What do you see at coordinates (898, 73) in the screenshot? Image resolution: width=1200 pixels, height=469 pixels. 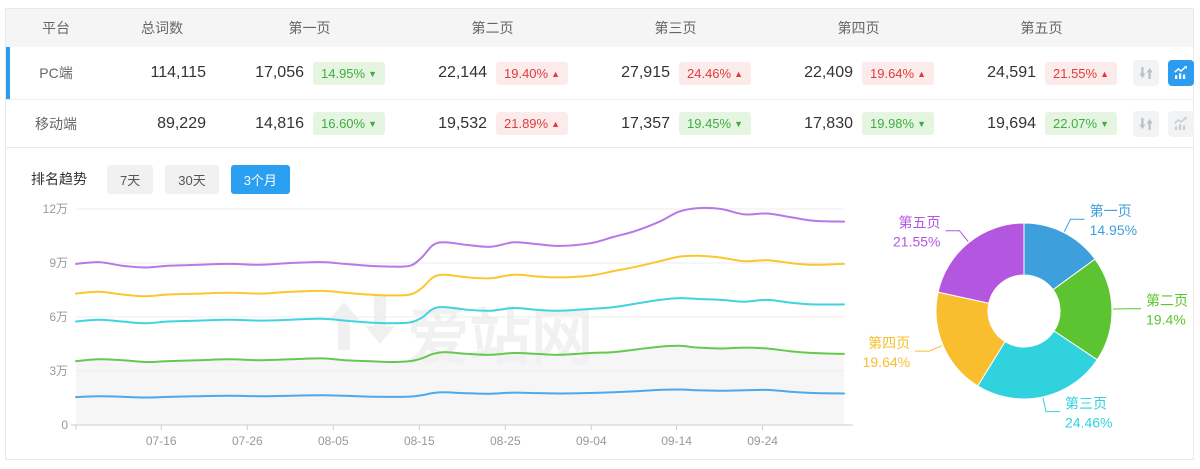 I see `page4-change-badge: 19.64% ▲` at bounding box center [898, 73].